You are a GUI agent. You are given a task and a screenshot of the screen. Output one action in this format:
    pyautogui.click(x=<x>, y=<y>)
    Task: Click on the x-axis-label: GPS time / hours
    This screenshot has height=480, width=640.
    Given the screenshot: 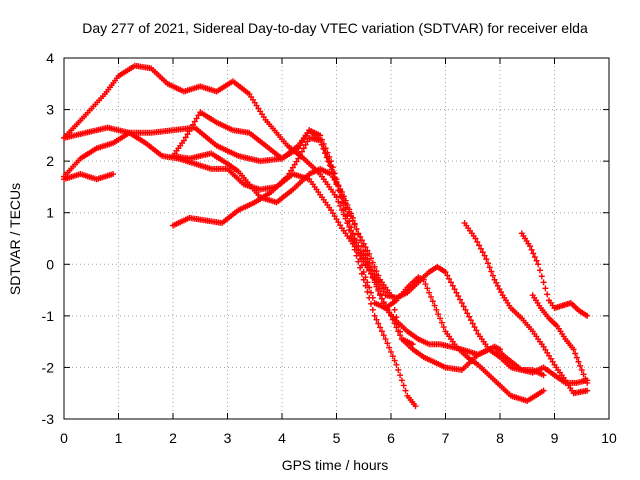 What is the action you would take?
    pyautogui.click(x=335, y=465)
    